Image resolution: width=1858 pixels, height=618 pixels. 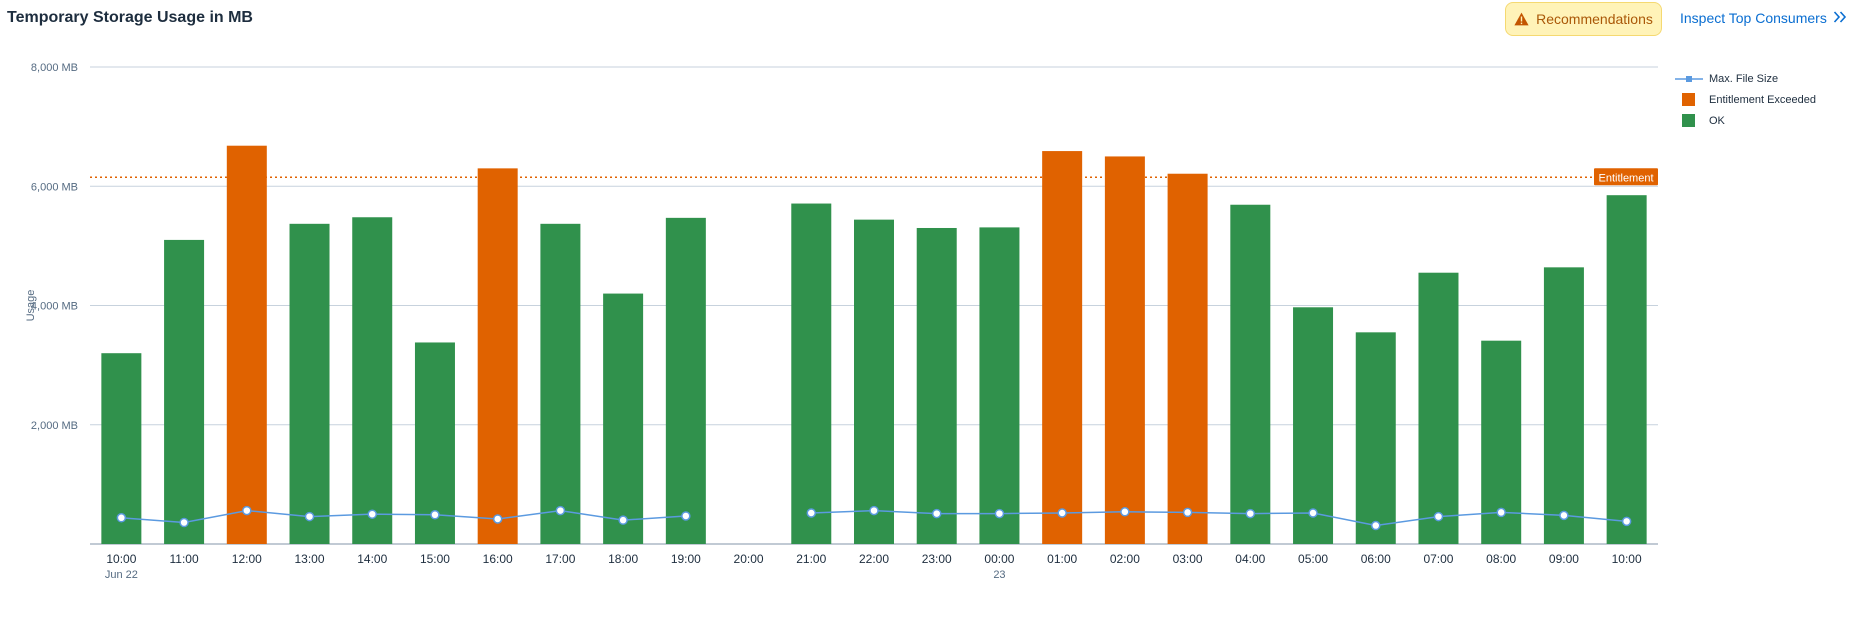 I want to click on x-tick-label: 11:00, so click(x=184, y=559).